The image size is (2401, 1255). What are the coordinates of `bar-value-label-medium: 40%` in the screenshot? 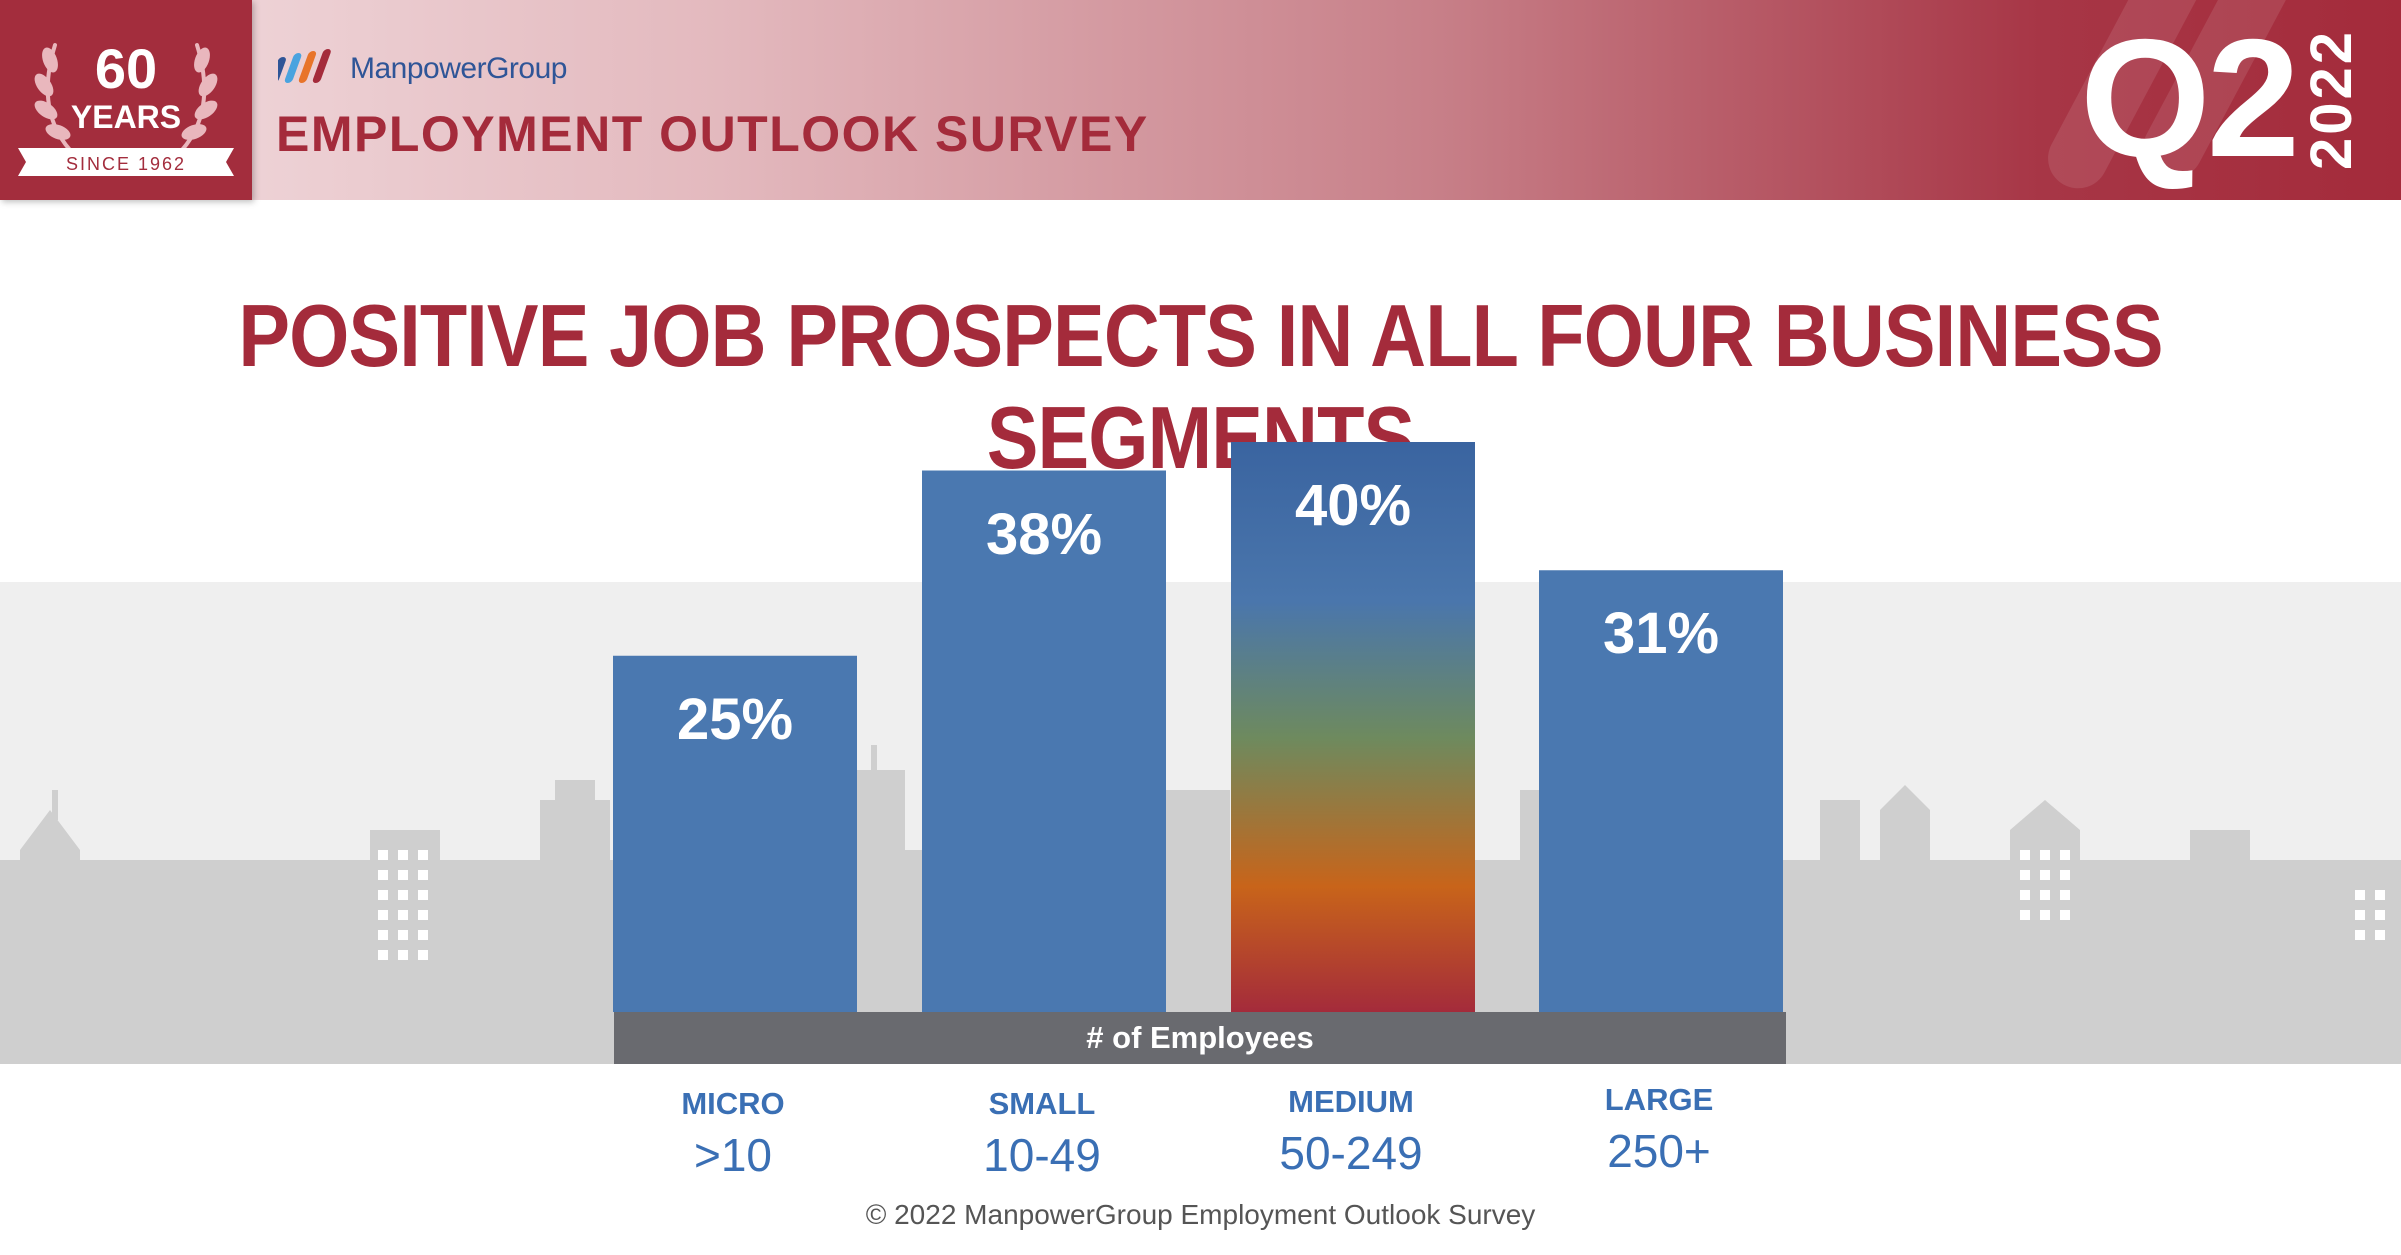 It's located at (1353, 505).